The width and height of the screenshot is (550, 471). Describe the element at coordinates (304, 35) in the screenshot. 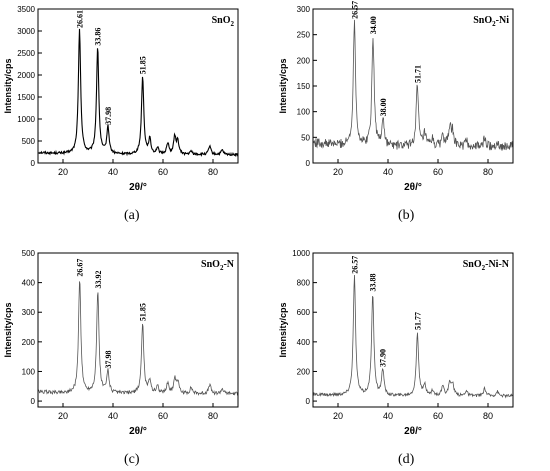

I see `y-tick-label: 250` at that location.